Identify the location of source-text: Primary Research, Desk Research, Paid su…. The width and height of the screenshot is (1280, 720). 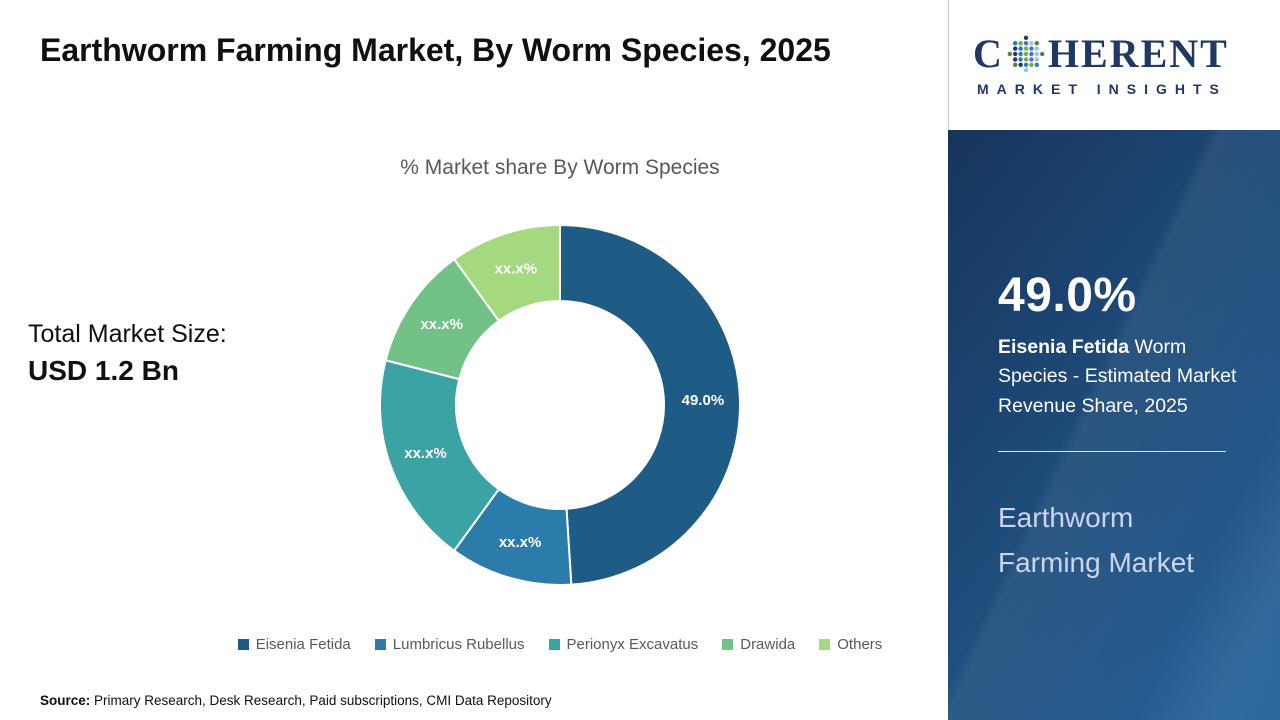
(321, 700).